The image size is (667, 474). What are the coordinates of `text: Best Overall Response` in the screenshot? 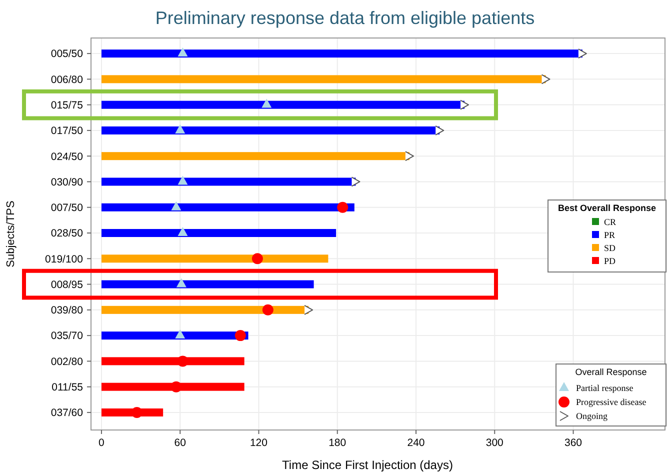 It's located at (607, 208).